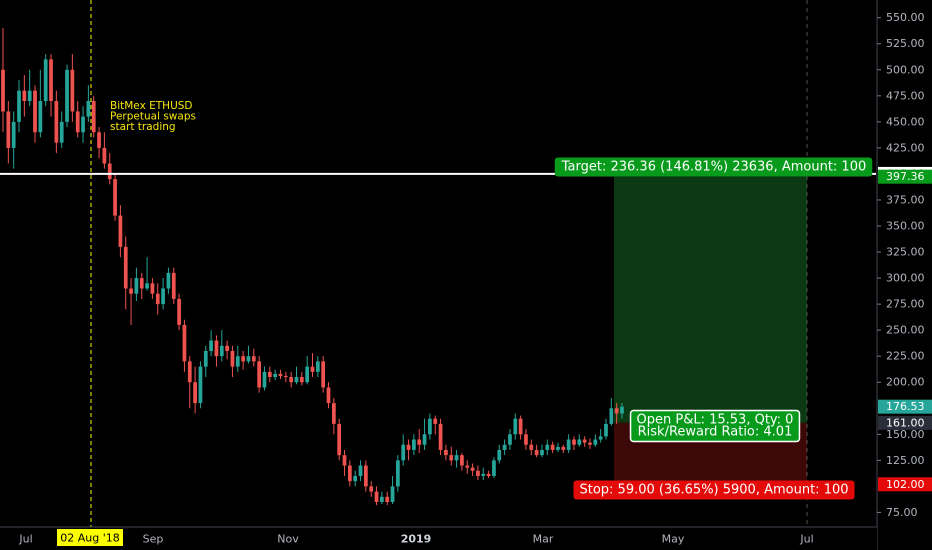 The height and width of the screenshot is (550, 932). What do you see at coordinates (715, 420) in the screenshot?
I see `pnl-label: Open P&L: 15.53, Qty: 0` at bounding box center [715, 420].